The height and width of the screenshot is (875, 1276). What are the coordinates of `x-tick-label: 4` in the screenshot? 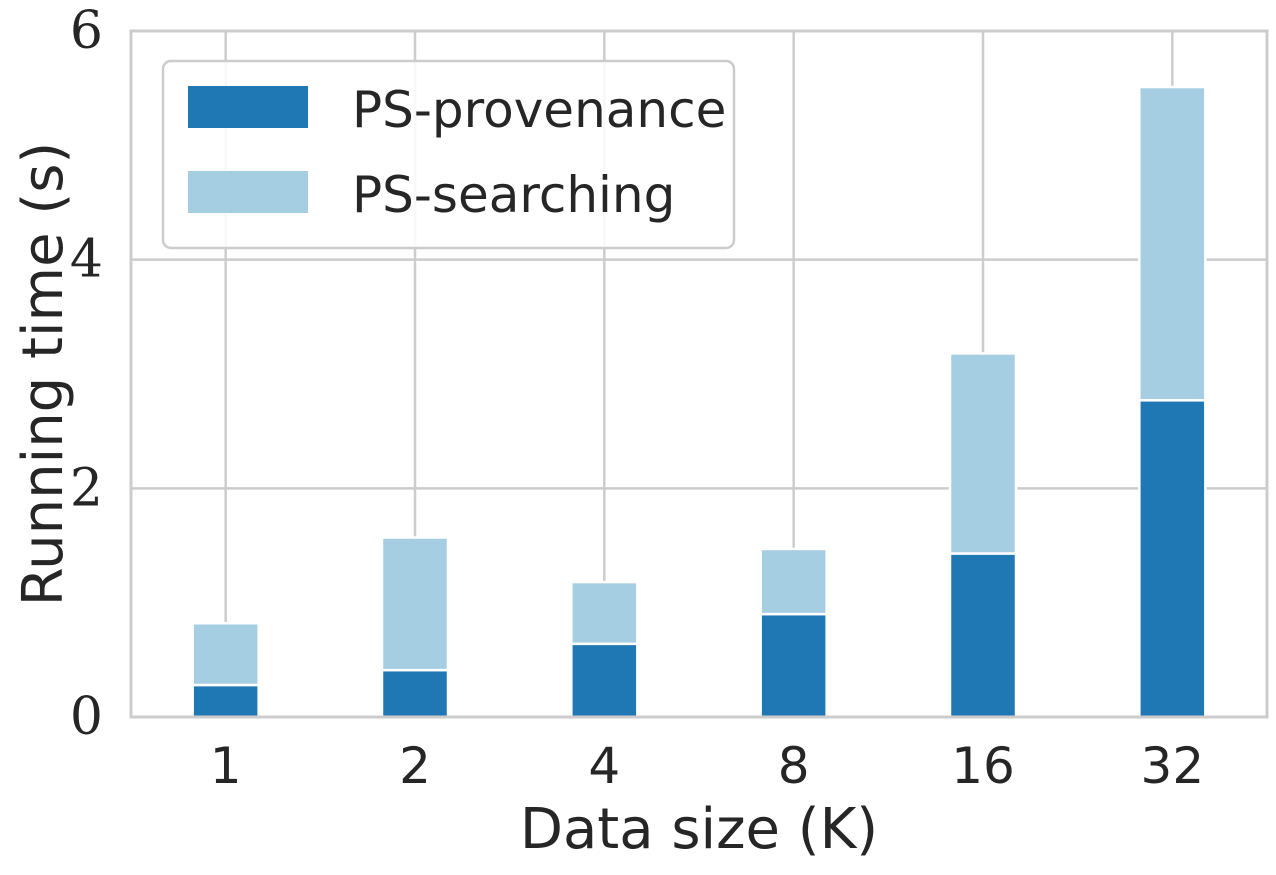 It's located at (604, 766).